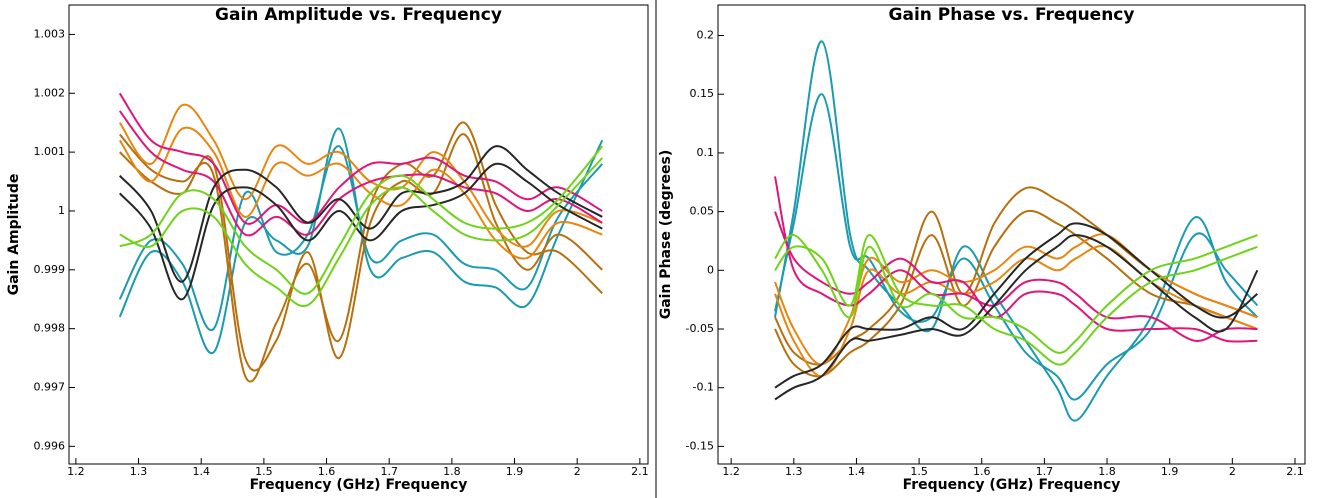 This screenshot has width=1325, height=498. Describe the element at coordinates (50, 269) in the screenshot. I see `y-tick-label: 0.999` at that location.